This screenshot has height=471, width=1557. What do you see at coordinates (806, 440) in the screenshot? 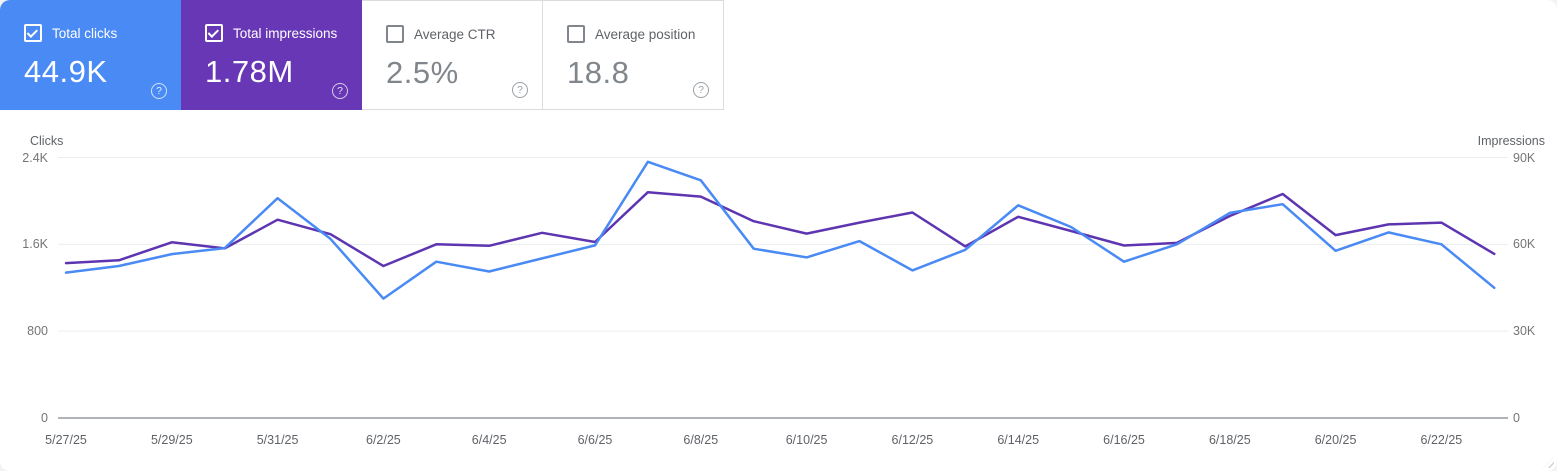
I see `x-axis-tick: 6/10/25` at bounding box center [806, 440].